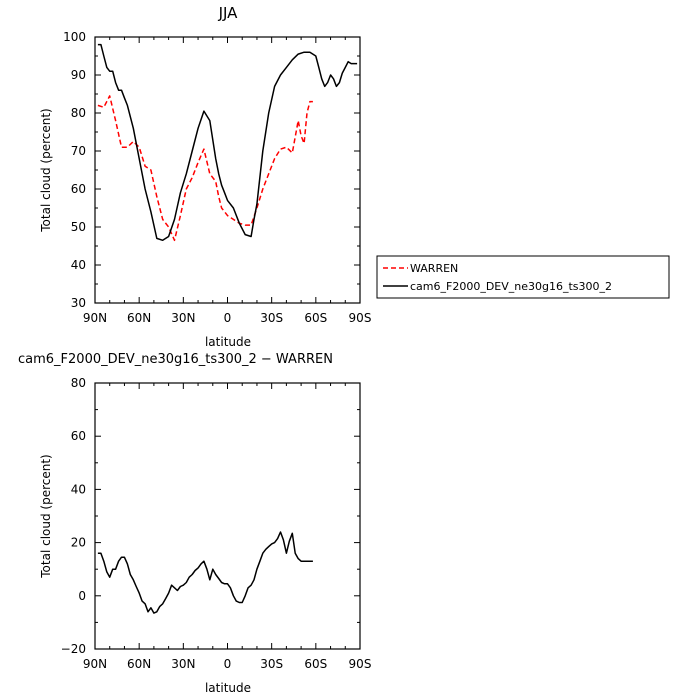  I want to click on bottom-chart-plot-frame, so click(227, 516).